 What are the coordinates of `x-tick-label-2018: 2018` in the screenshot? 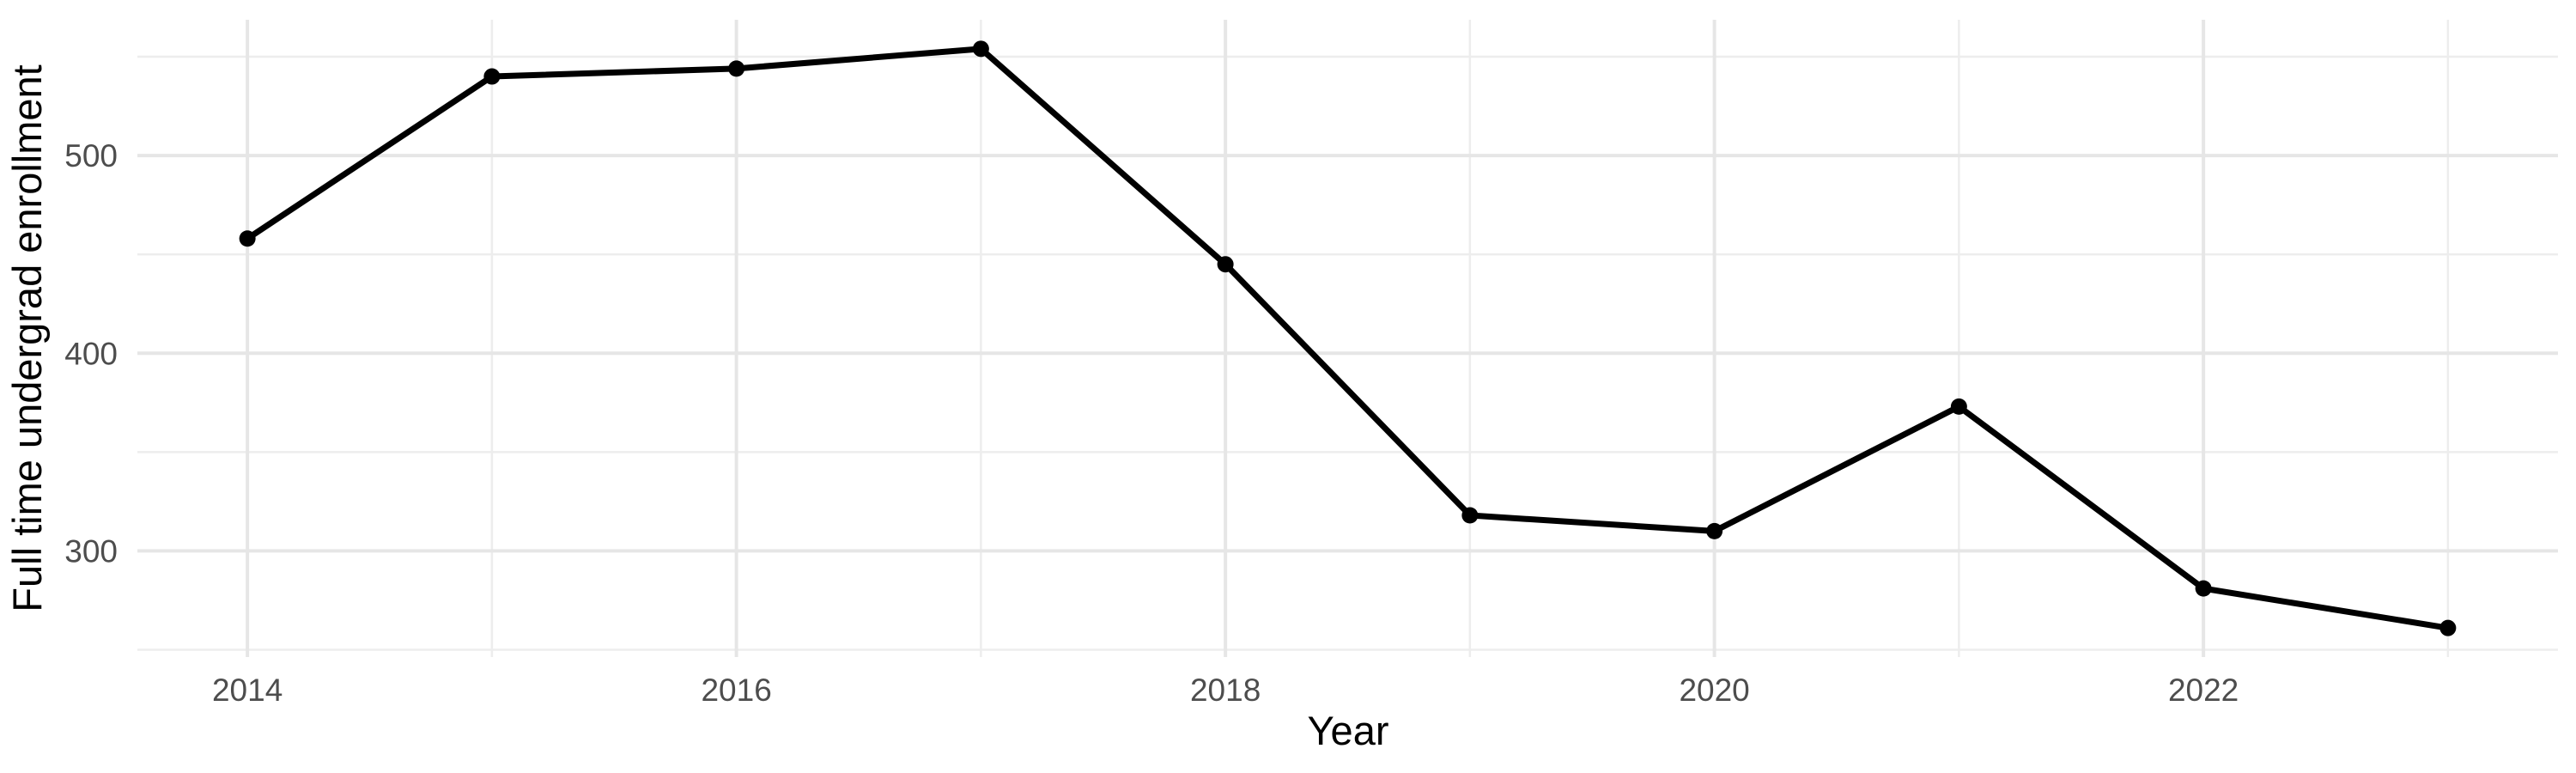 It's located at (1225, 690).